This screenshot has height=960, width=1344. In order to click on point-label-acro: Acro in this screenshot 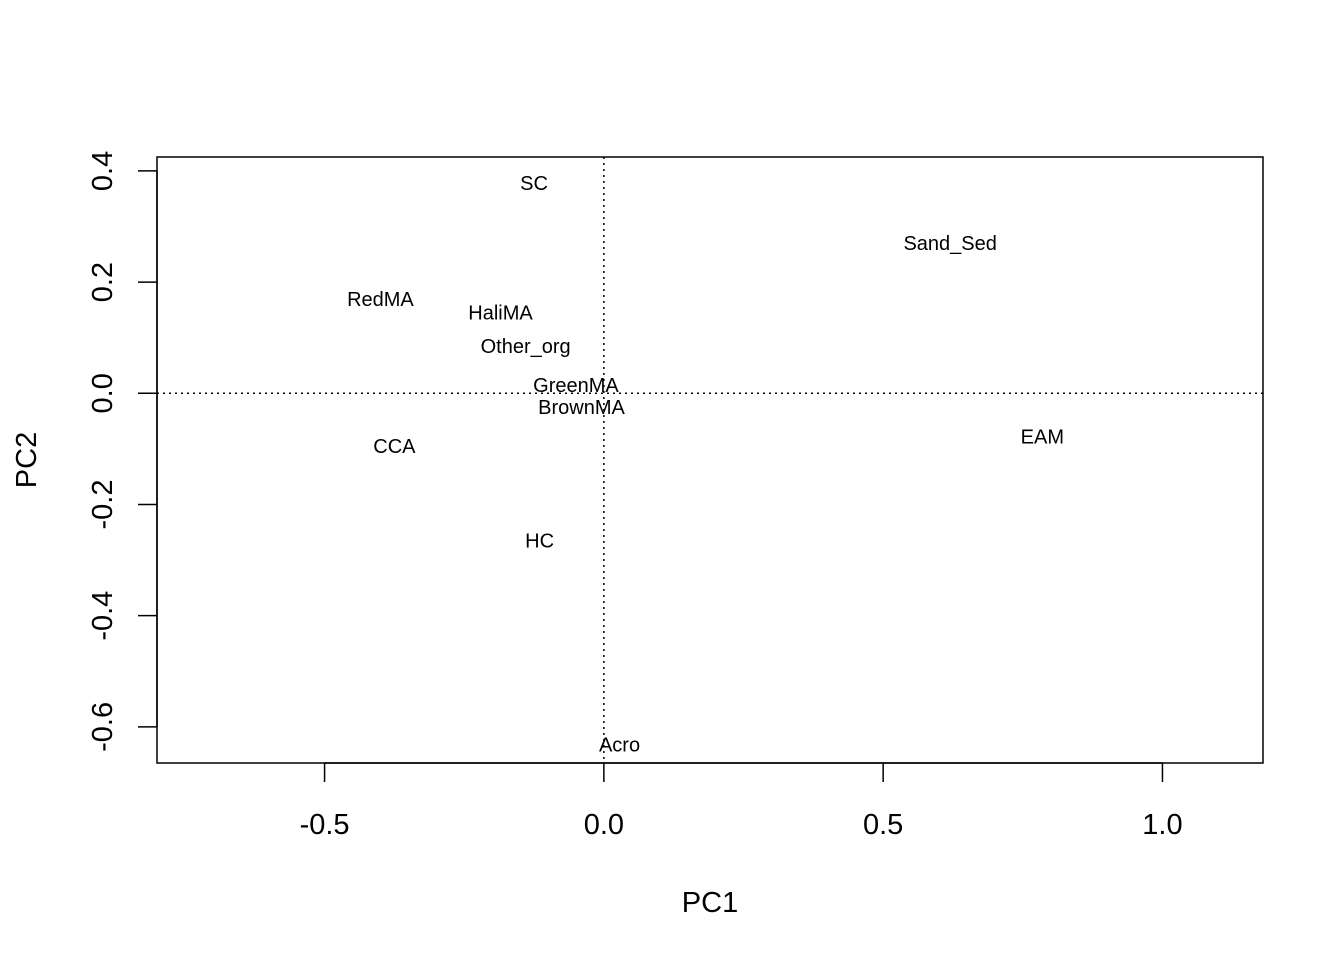, I will do `click(619, 746)`.